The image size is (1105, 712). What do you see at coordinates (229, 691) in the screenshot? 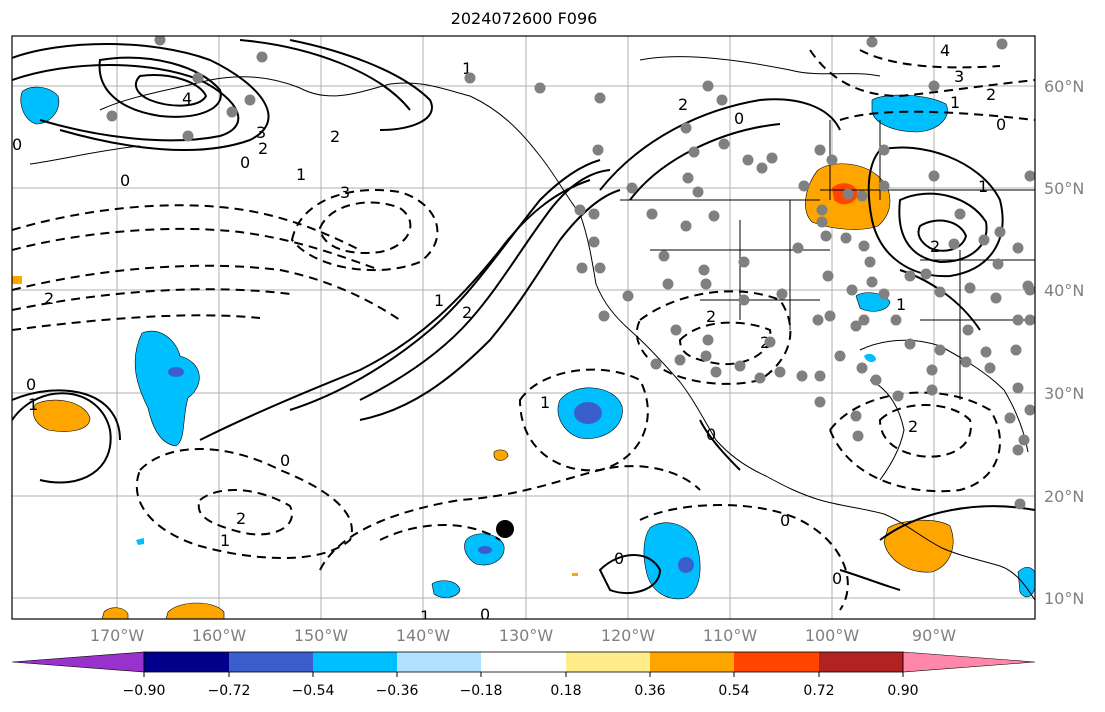
I see `colorbar-tick-label: −0.72` at bounding box center [229, 691].